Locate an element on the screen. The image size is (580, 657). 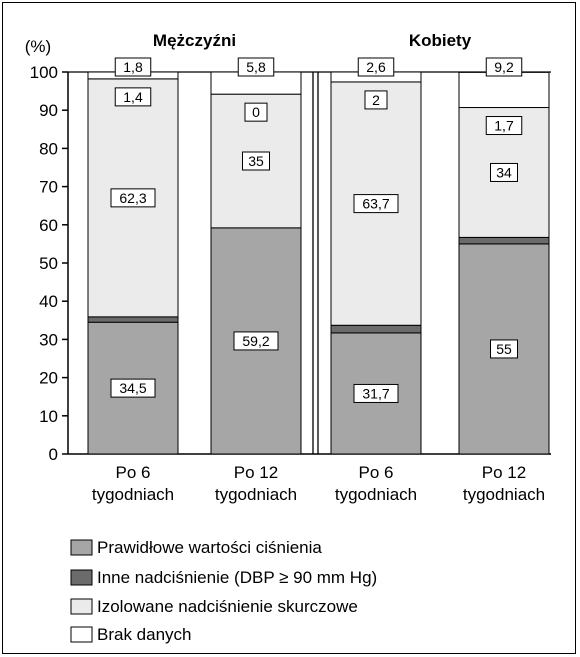
data-label: 62,3 is located at coordinates (132, 198).